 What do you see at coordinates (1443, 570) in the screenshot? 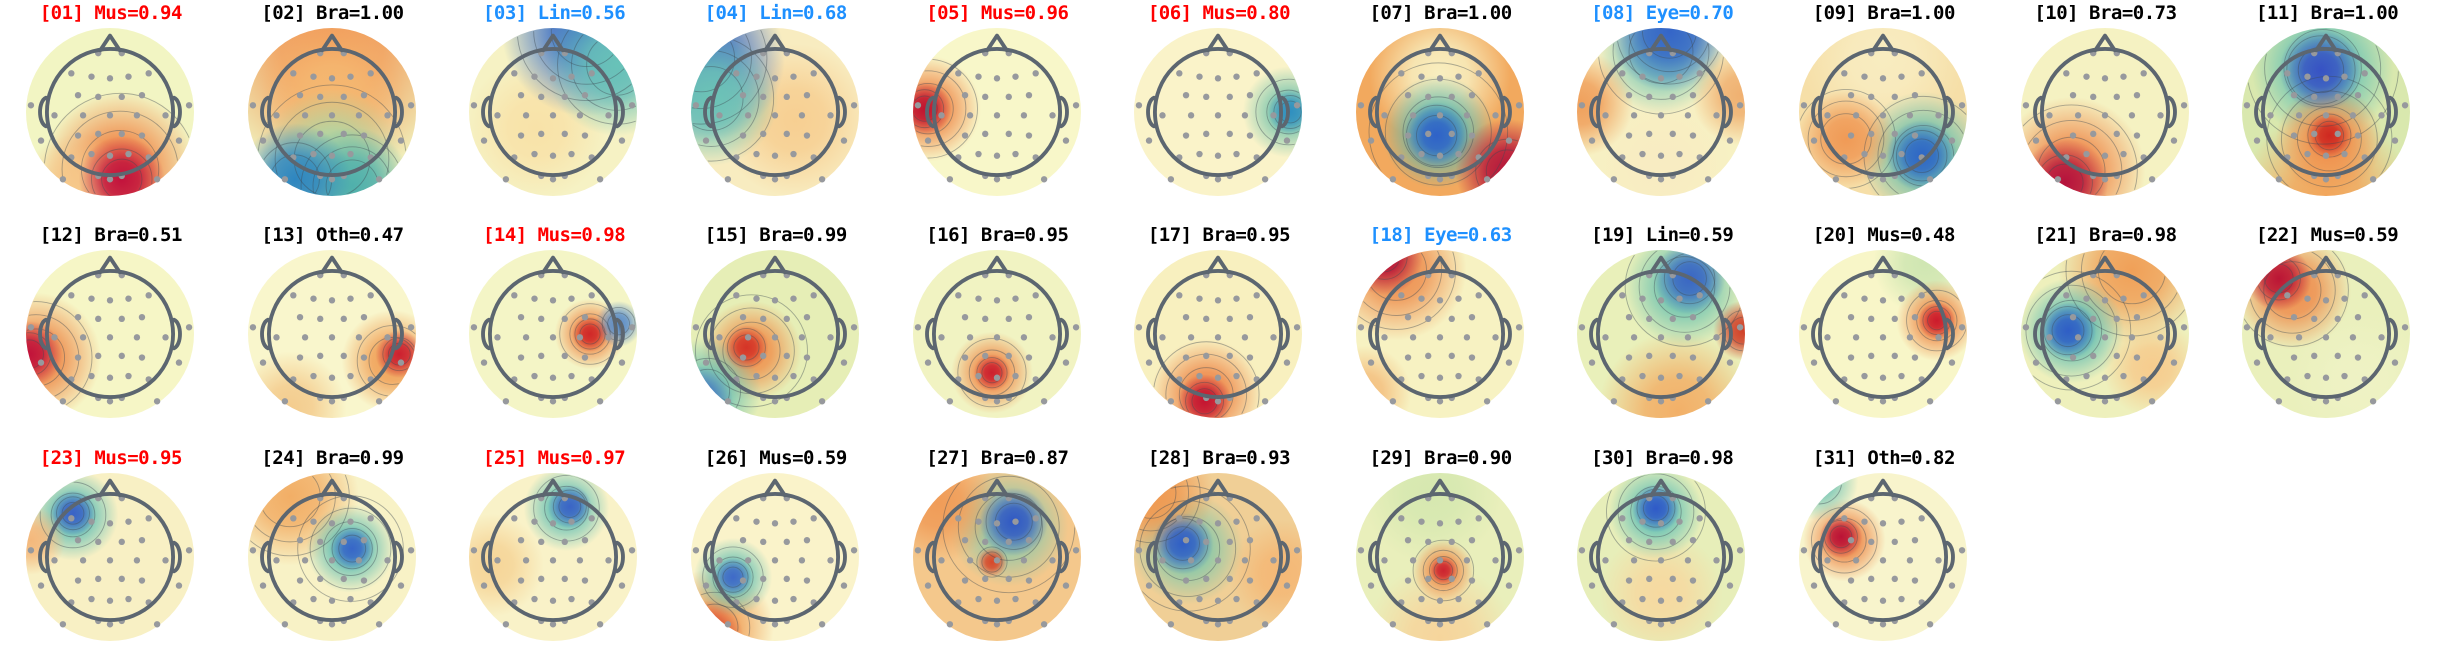
I see `contour-lines` at bounding box center [1443, 570].